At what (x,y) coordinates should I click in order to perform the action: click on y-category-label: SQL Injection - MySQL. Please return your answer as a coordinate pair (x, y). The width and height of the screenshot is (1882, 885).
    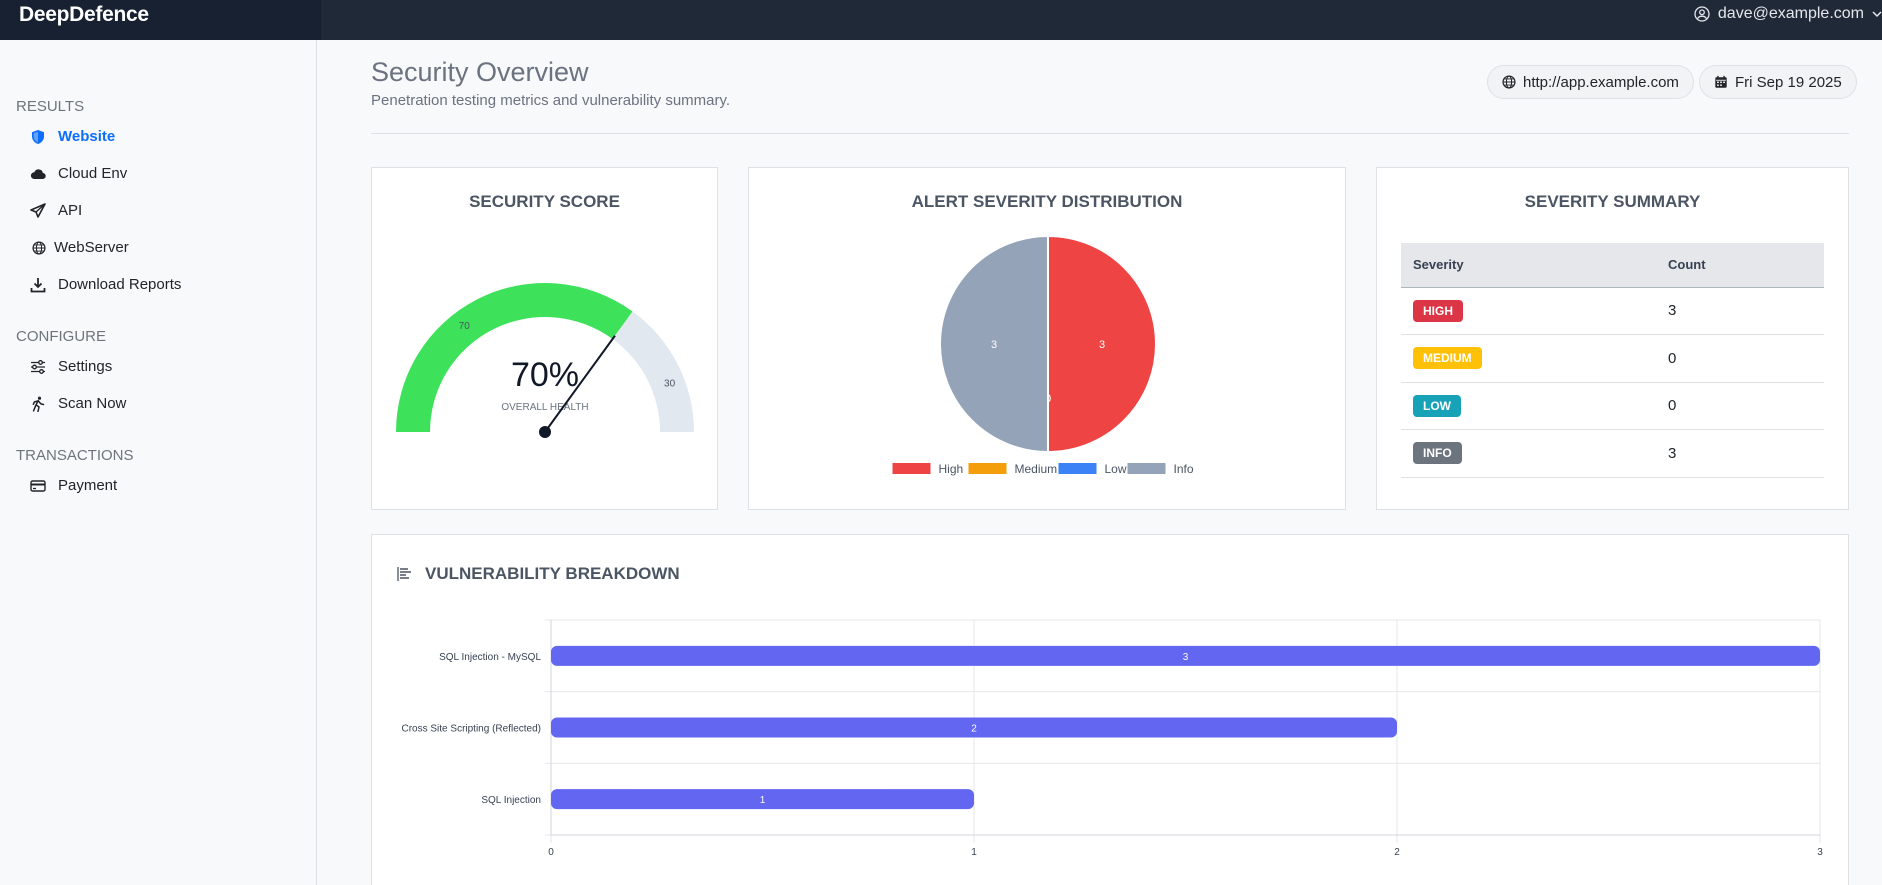
    Looking at the image, I should click on (490, 657).